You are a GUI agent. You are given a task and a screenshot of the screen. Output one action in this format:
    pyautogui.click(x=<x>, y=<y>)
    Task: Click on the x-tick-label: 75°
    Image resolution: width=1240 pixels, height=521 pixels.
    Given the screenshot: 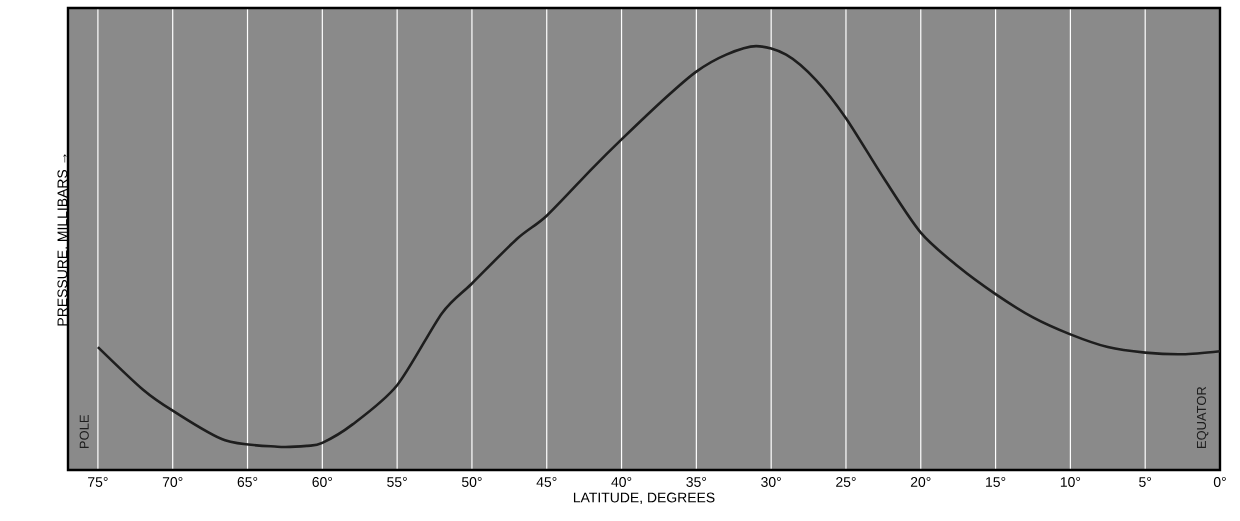 What is the action you would take?
    pyautogui.click(x=98, y=482)
    